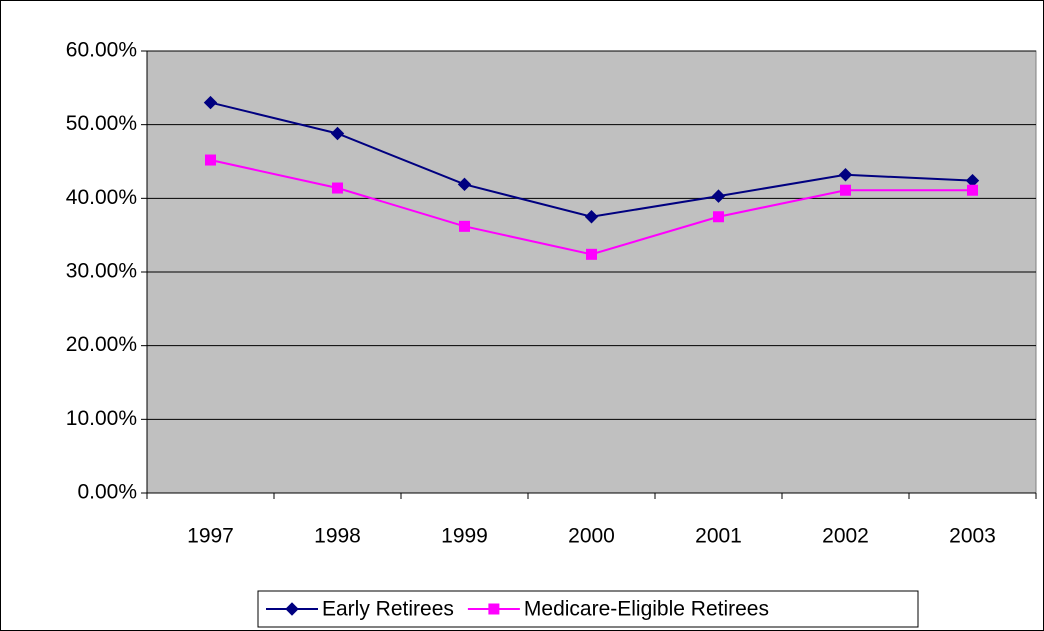 This screenshot has width=1044, height=631. Describe the element at coordinates (101, 271) in the screenshot. I see `y-tick-label: 30.00%` at that location.